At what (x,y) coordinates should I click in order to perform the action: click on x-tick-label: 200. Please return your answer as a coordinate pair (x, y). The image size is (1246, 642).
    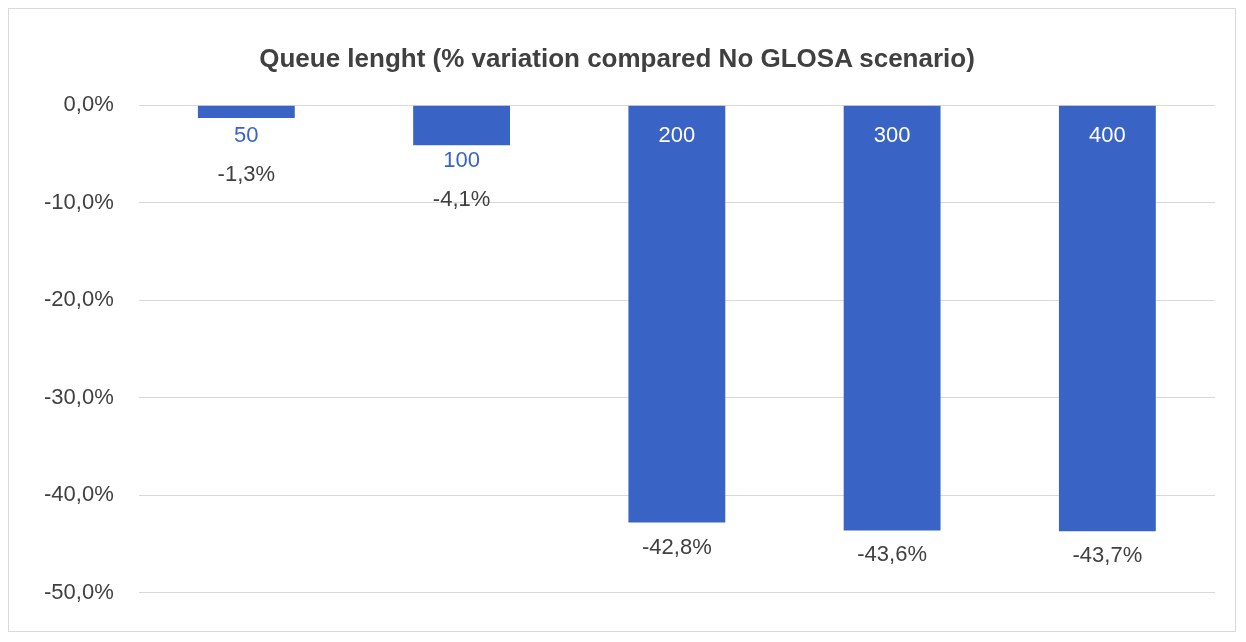
    Looking at the image, I should click on (677, 134).